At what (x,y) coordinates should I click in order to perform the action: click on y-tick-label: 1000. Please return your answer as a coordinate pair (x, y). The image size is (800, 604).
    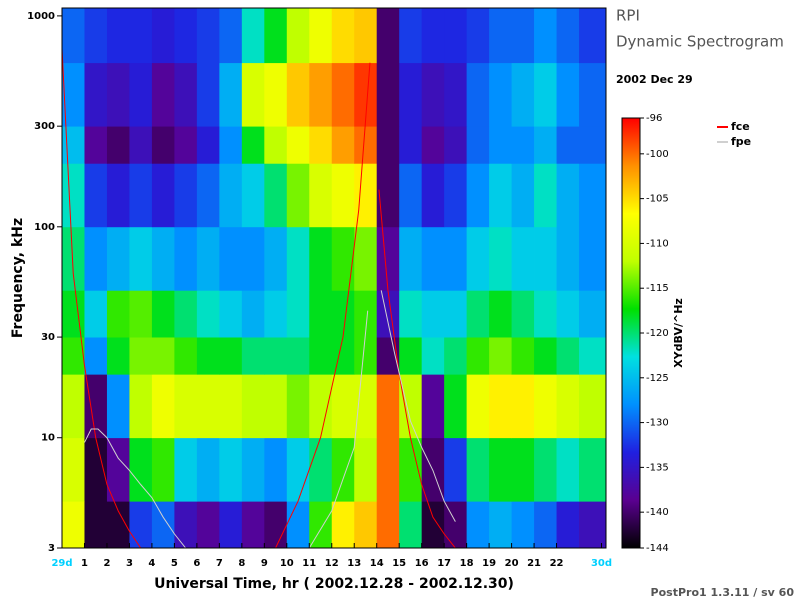
    Looking at the image, I should click on (41, 16).